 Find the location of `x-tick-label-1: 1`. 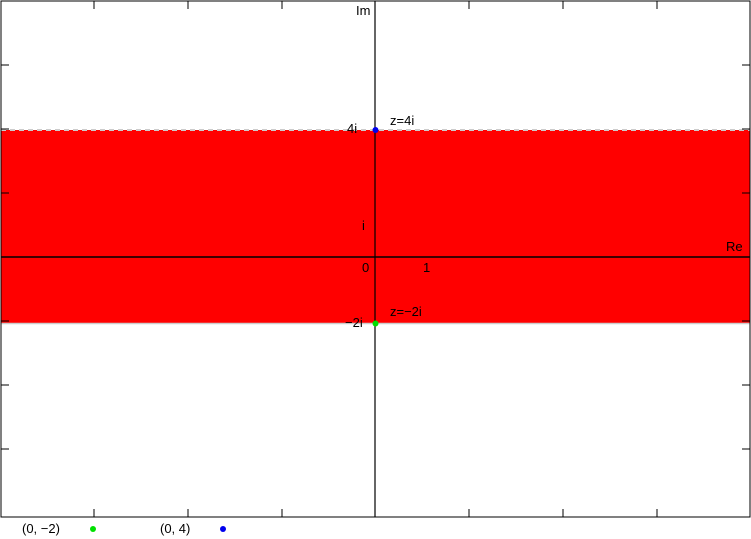

x-tick-label-1: 1 is located at coordinates (426, 267).